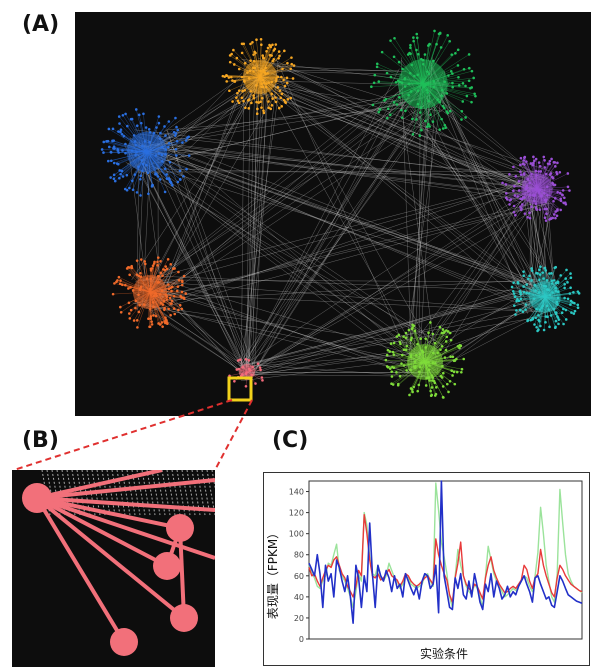 The width and height of the screenshot is (592, 669). Describe the element at coordinates (424, 570) in the screenshot. I see `expression-line-chart: 表现量（FPKM） 实验条件 0 20 40 60 80 100 120 140` at that location.